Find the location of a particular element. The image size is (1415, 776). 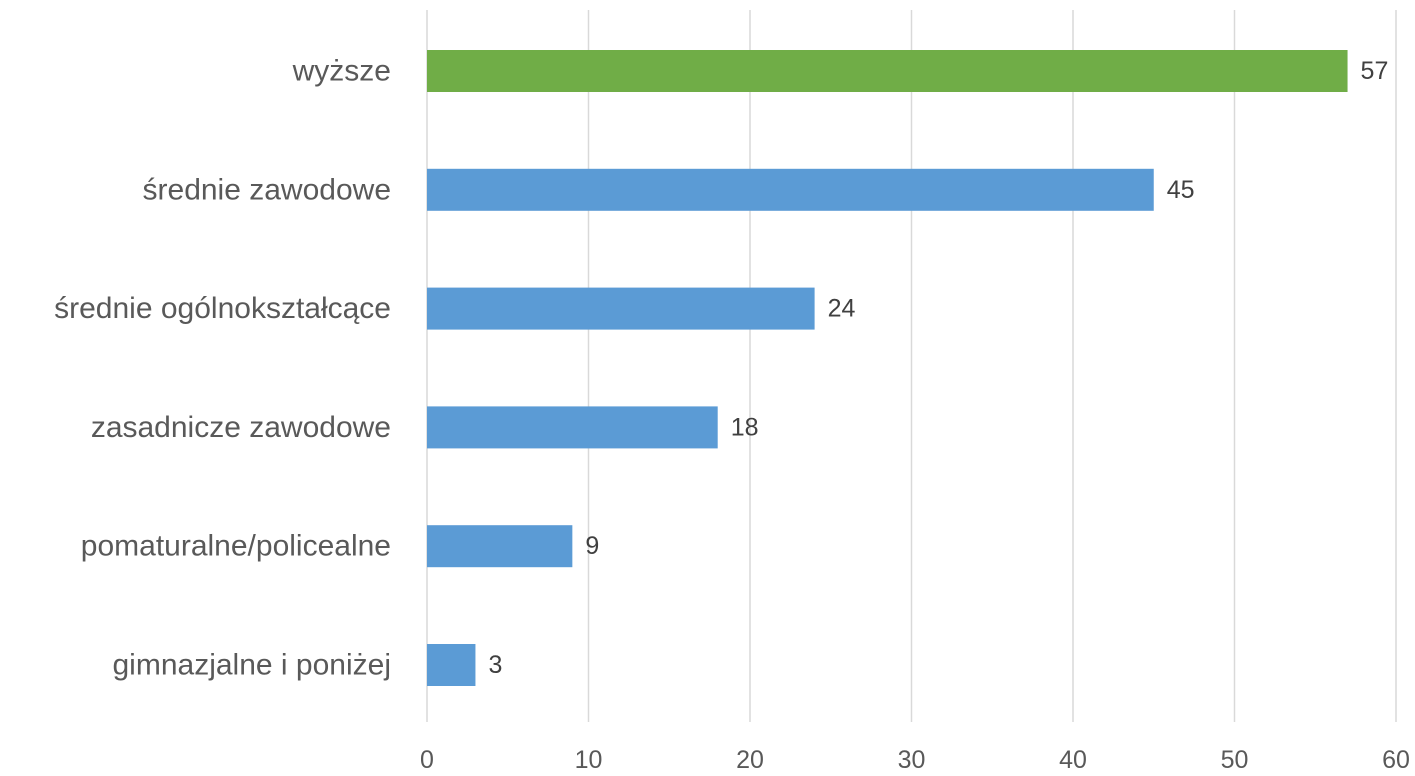

x-tick-label-30: 30 is located at coordinates (912, 760).